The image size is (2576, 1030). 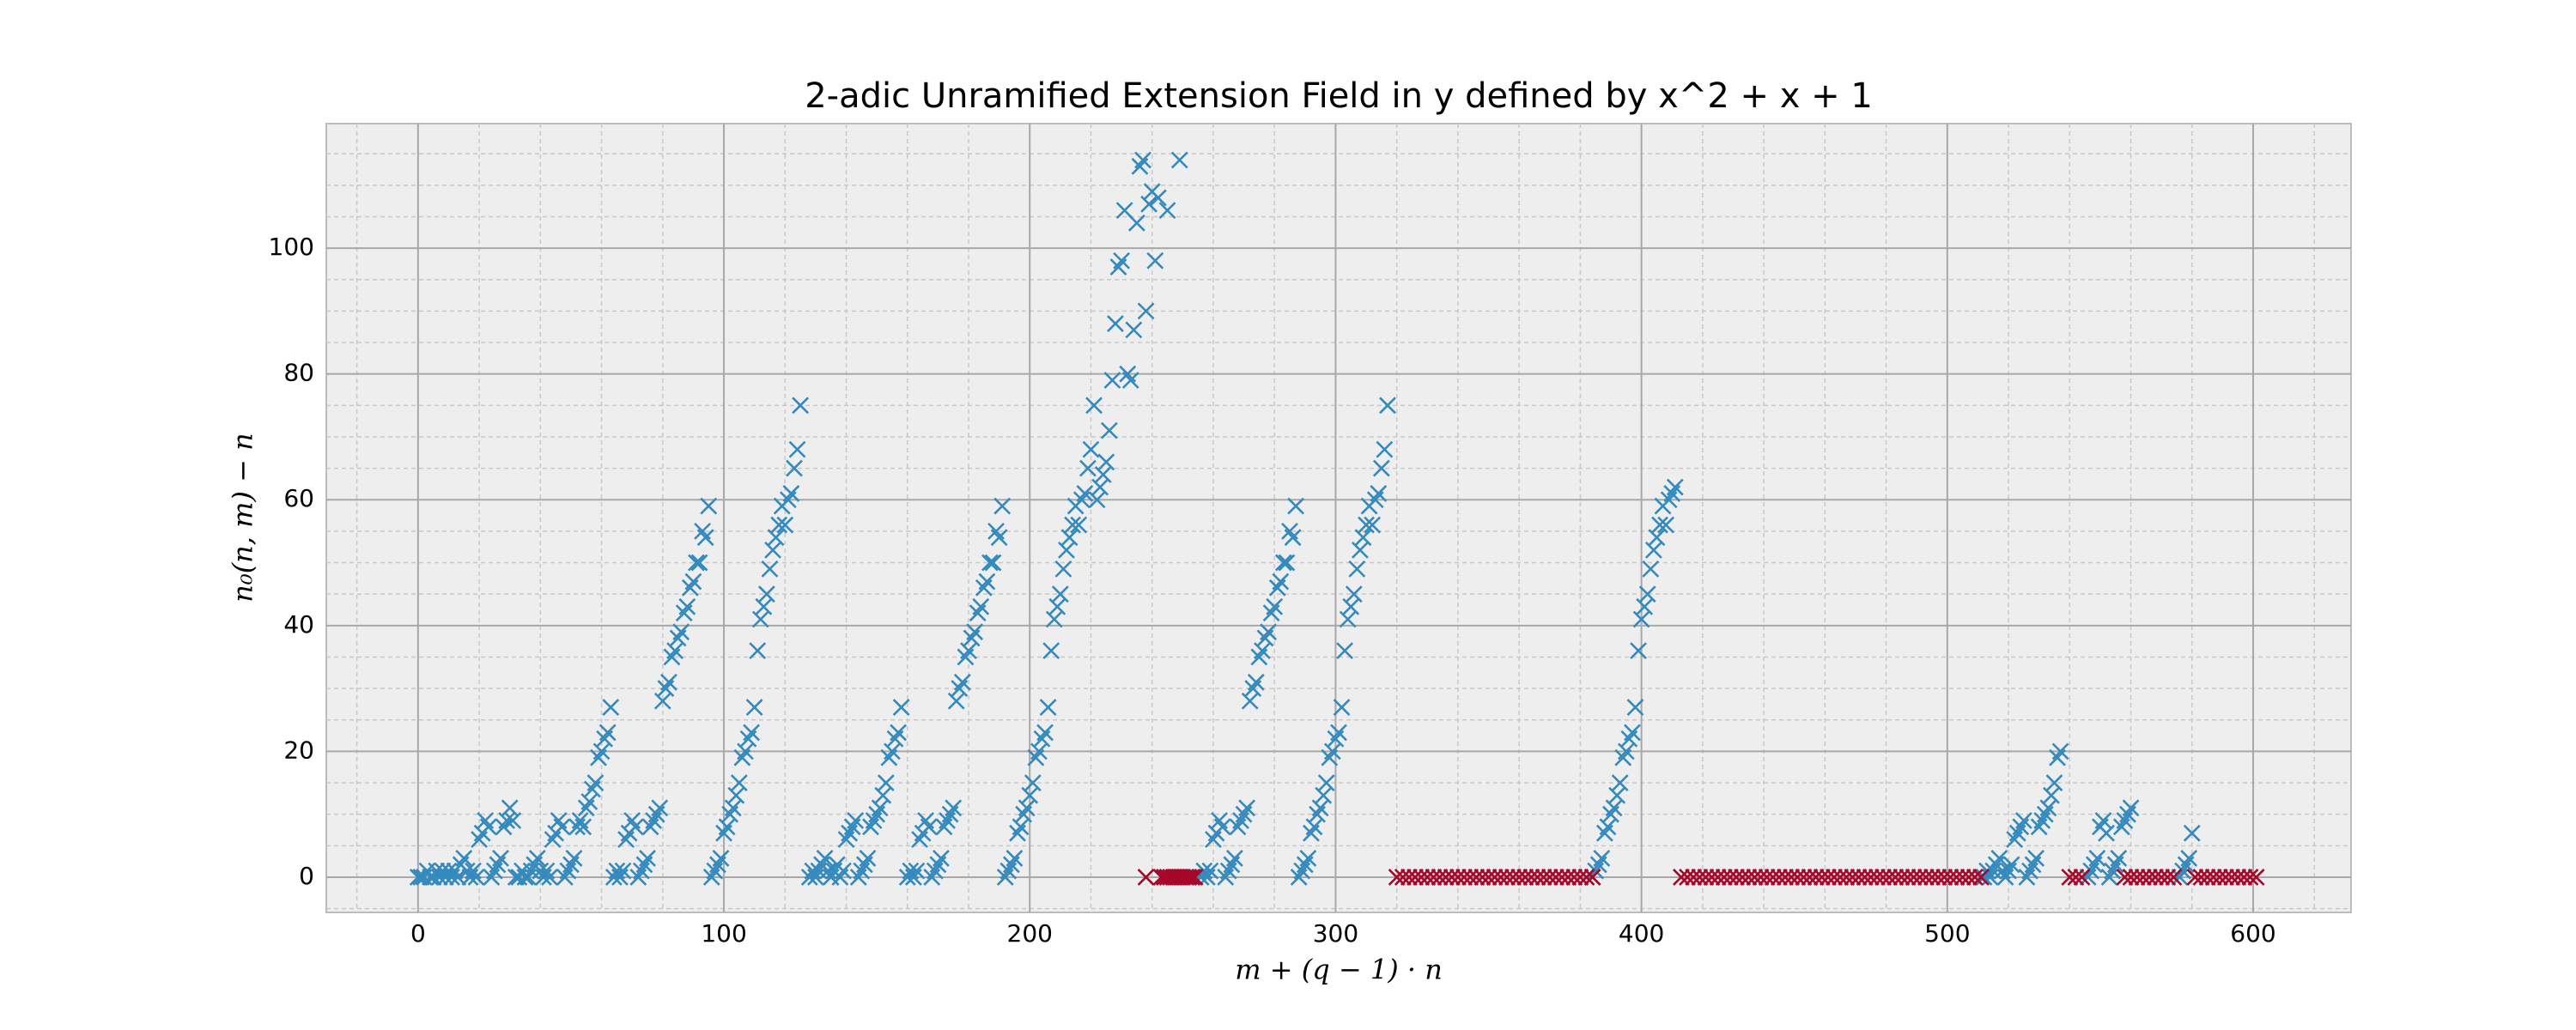 I want to click on y-axis-label: n₀(n, m) − n, so click(x=243, y=517).